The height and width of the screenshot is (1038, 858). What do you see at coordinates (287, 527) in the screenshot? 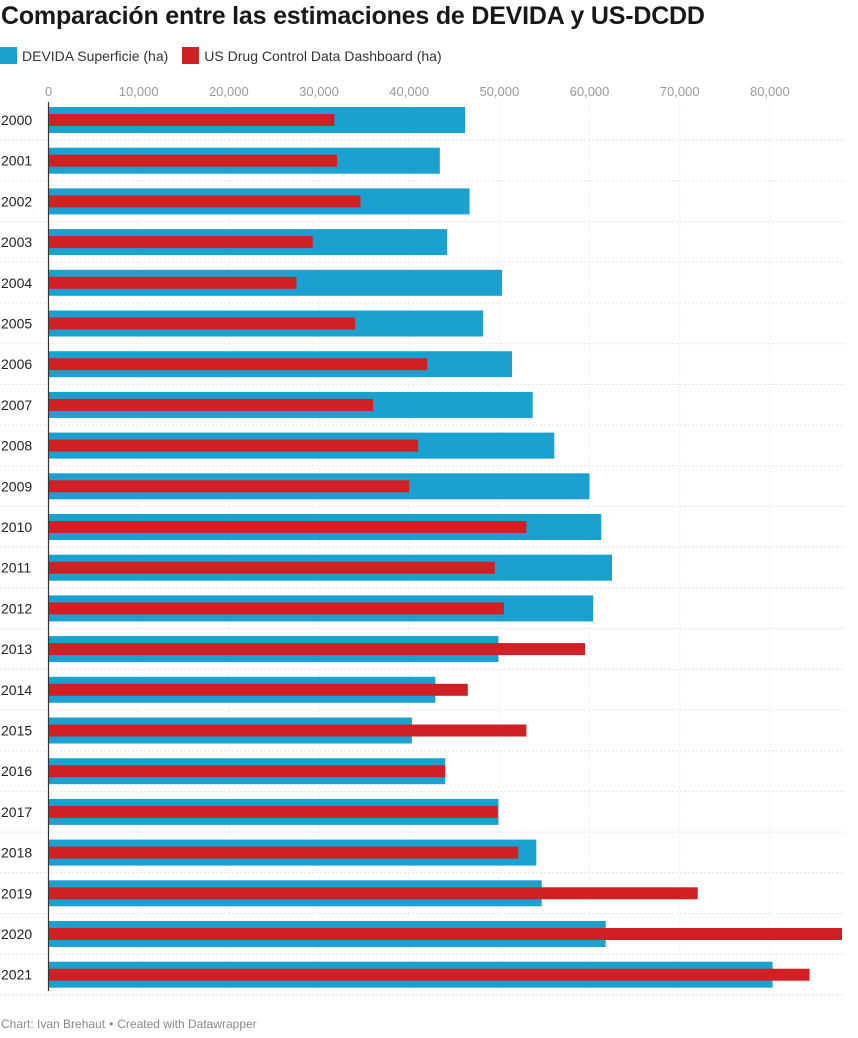
I see `bar-us-dcdd-2010` at bounding box center [287, 527].